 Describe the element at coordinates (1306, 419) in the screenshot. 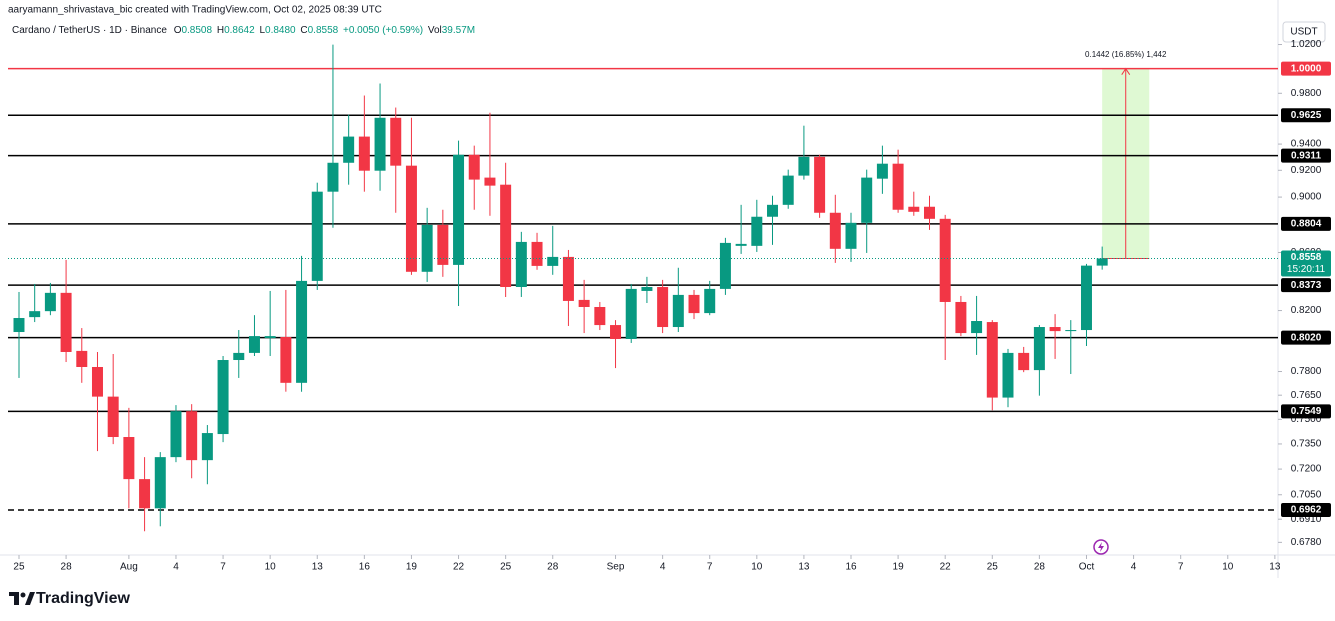

I see `y-tick-label: 0.7500` at that location.